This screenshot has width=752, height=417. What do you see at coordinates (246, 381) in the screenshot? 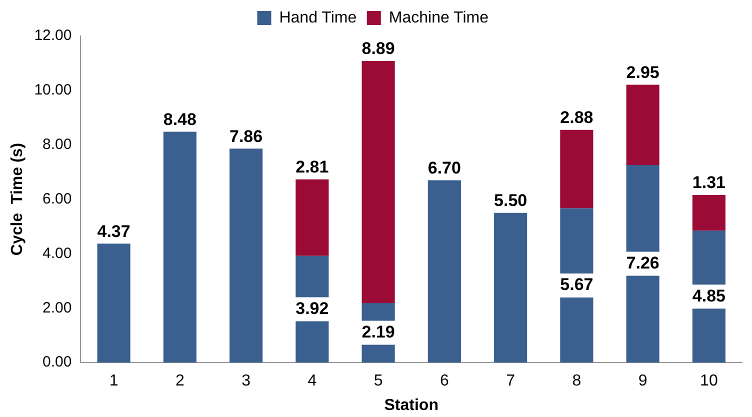
I see `x-tick-label: 3` at bounding box center [246, 381].